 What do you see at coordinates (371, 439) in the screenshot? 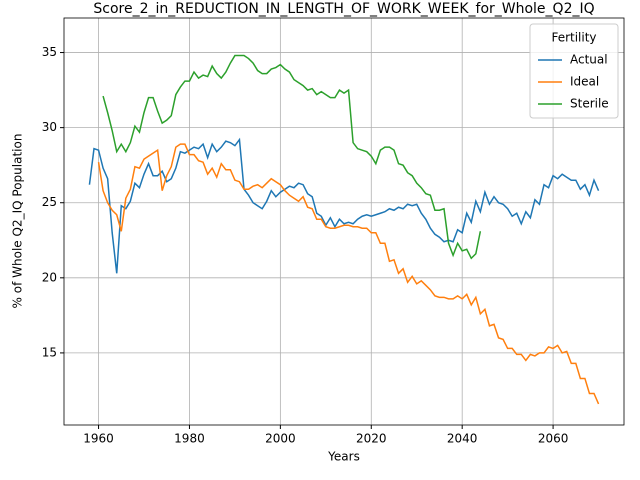
I see `x-tick-label: 2020` at bounding box center [371, 439].